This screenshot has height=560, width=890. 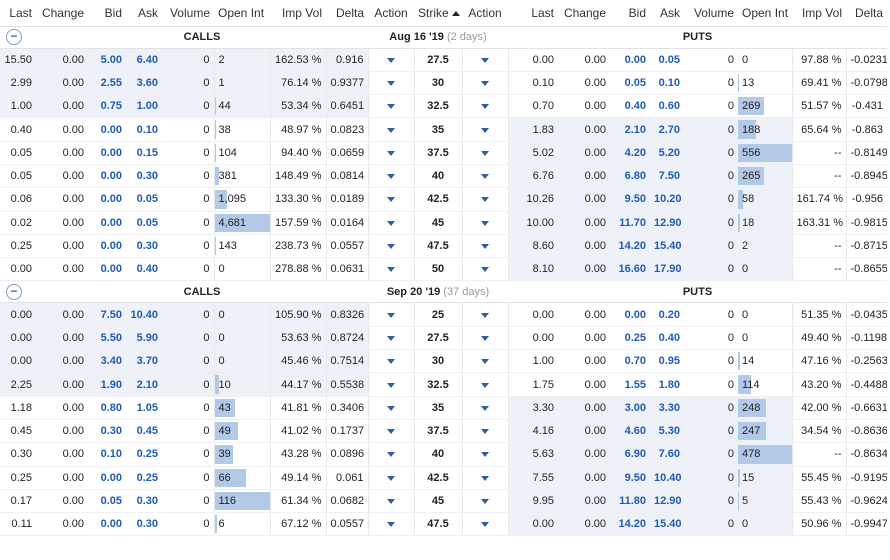 What do you see at coordinates (241, 478) in the screenshot?
I see `call-open-int: 66` at bounding box center [241, 478].